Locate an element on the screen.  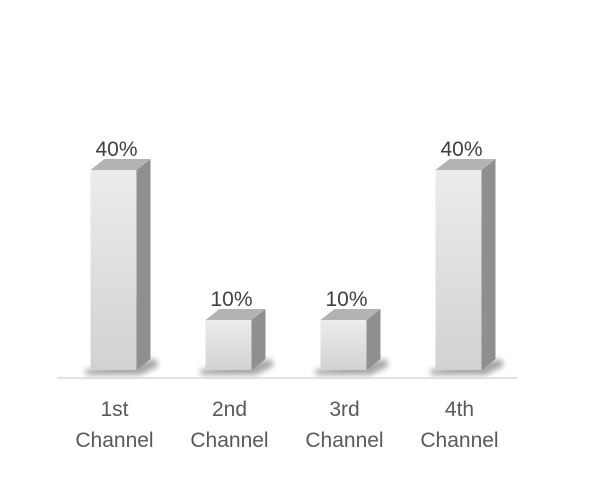
category-label: 1st is located at coordinates (114, 409).